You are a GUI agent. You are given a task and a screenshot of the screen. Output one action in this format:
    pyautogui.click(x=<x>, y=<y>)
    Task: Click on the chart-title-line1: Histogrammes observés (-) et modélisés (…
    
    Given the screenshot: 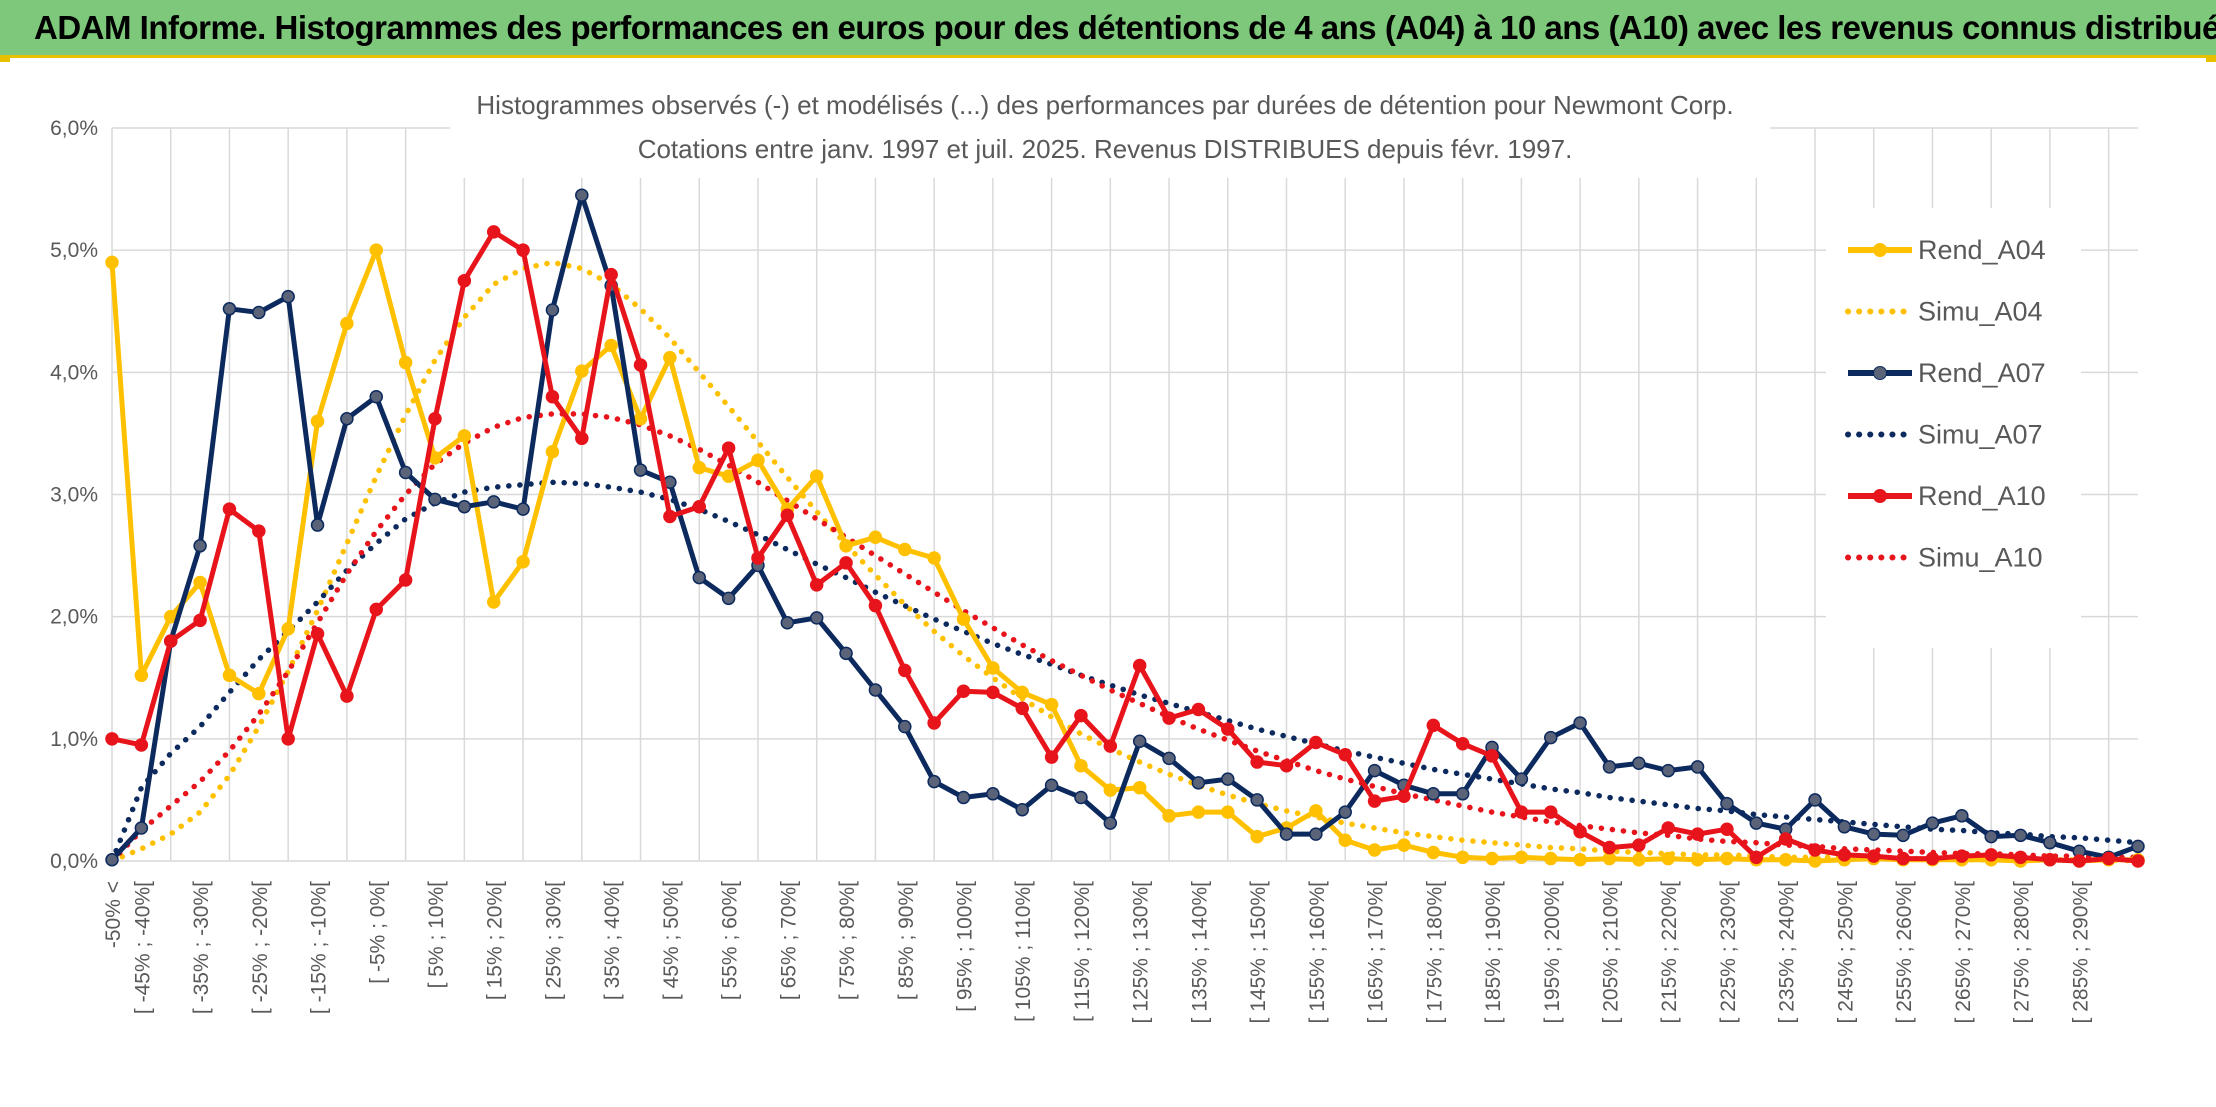 What is the action you would take?
    pyautogui.click(x=1104, y=105)
    